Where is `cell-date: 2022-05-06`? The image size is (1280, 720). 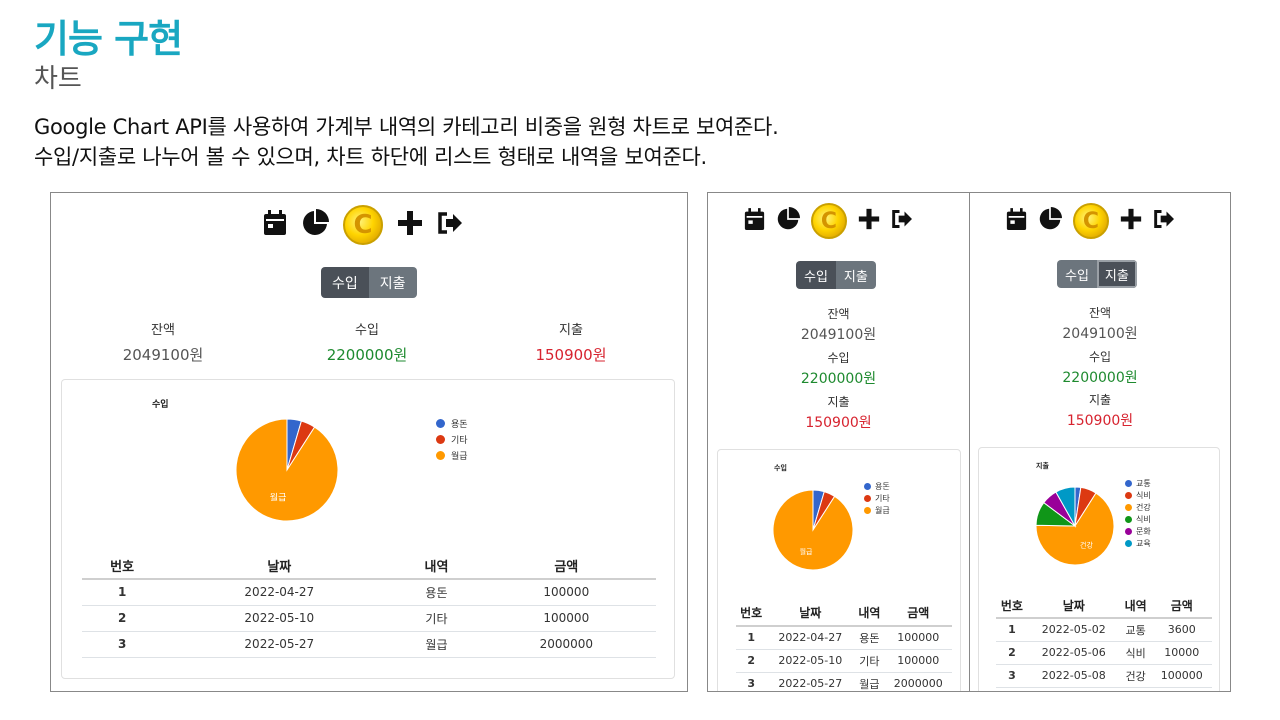 cell-date: 2022-05-06 is located at coordinates (1073, 653).